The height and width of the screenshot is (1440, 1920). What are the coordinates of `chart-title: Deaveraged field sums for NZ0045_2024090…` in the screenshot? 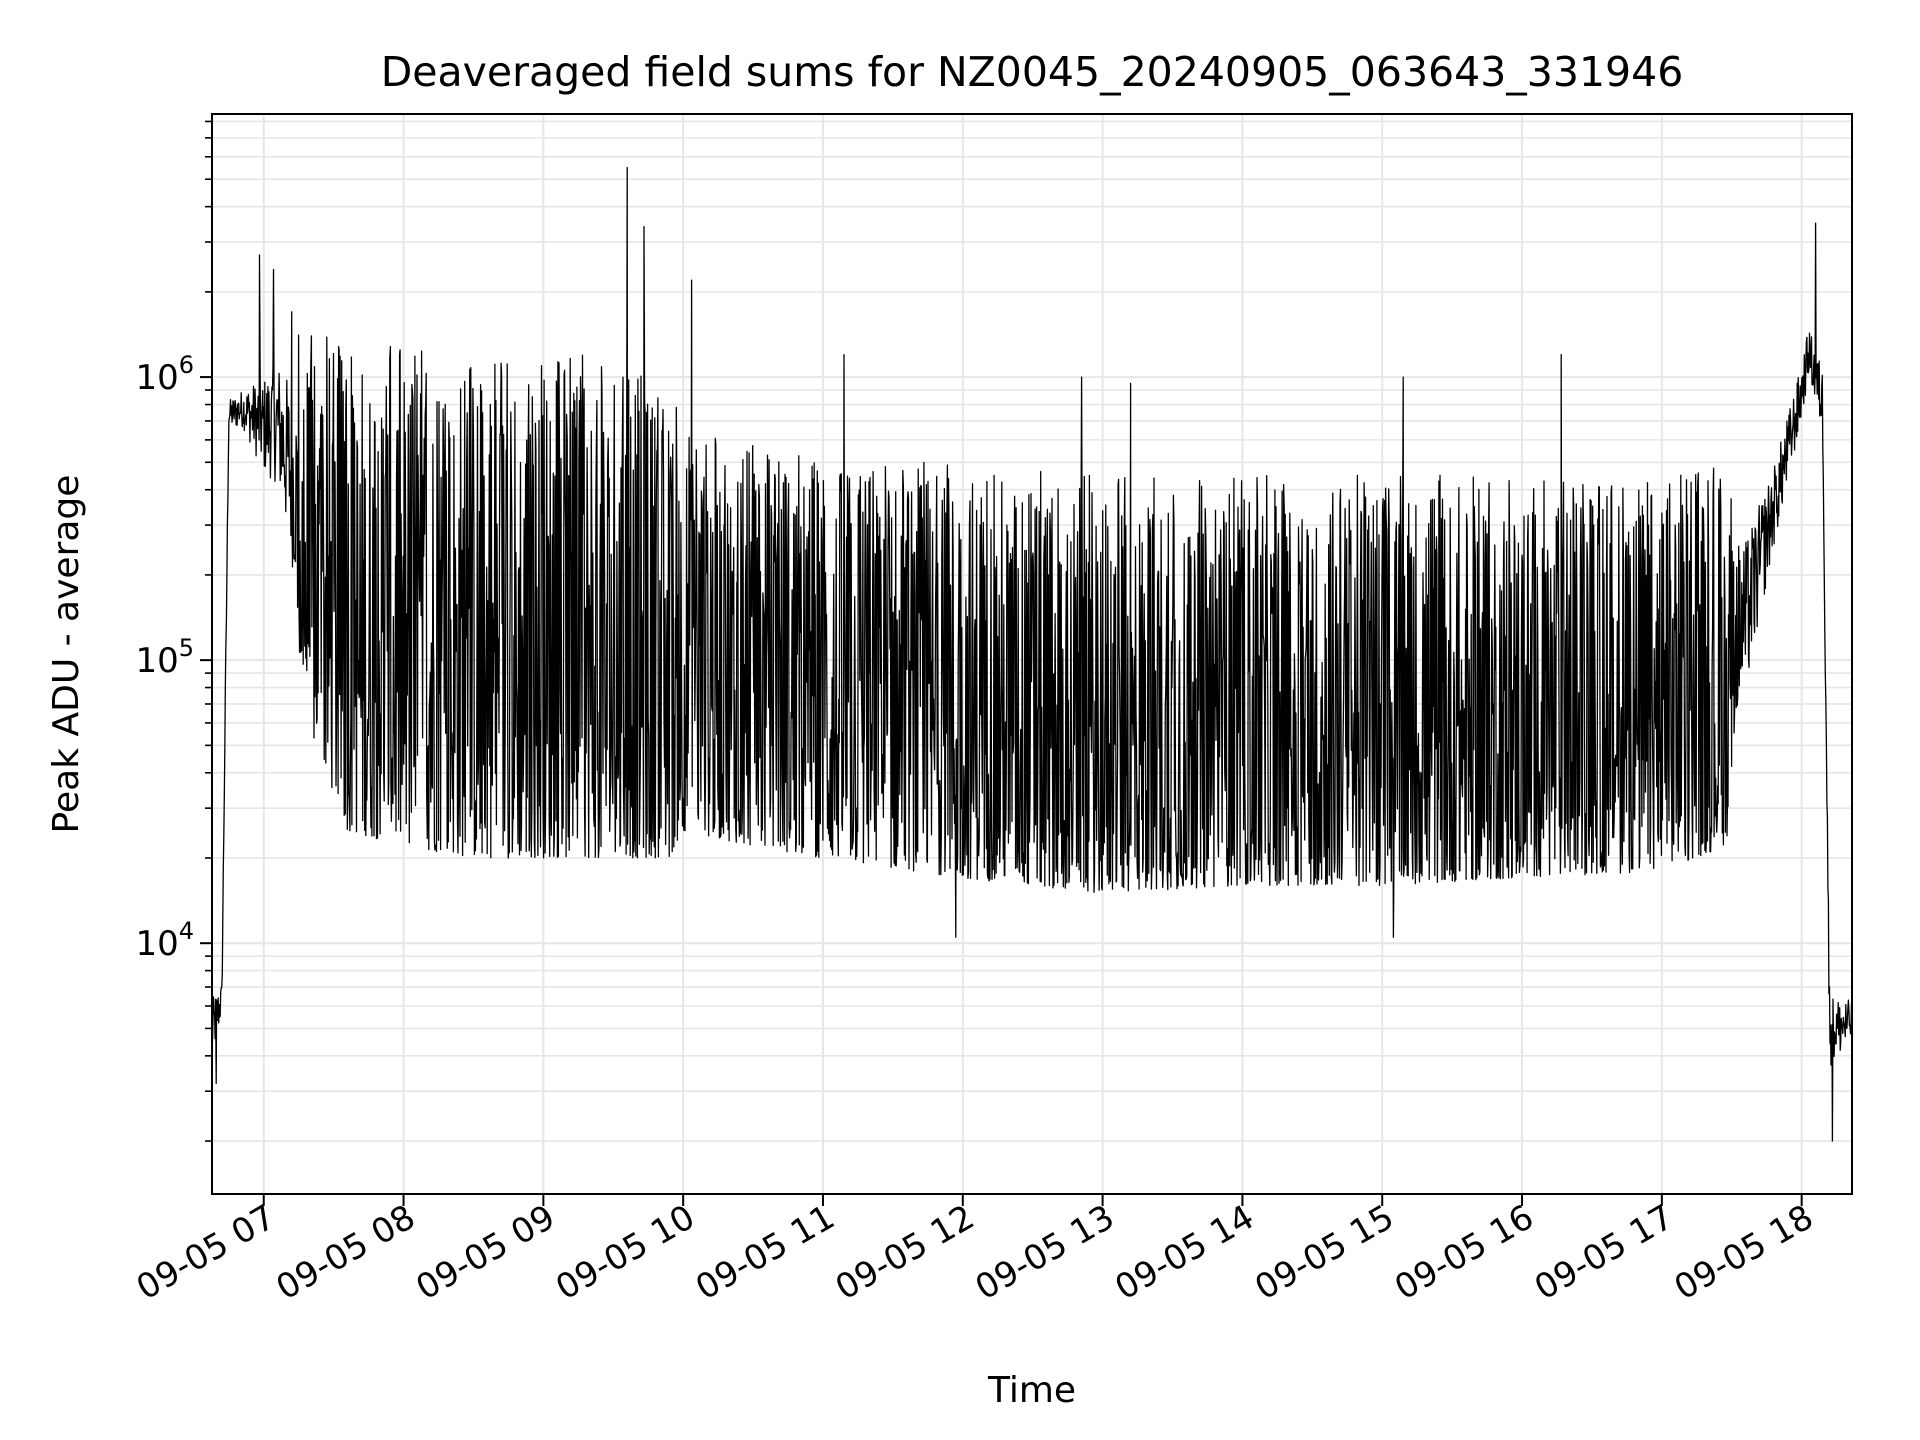 It's located at (1032, 72).